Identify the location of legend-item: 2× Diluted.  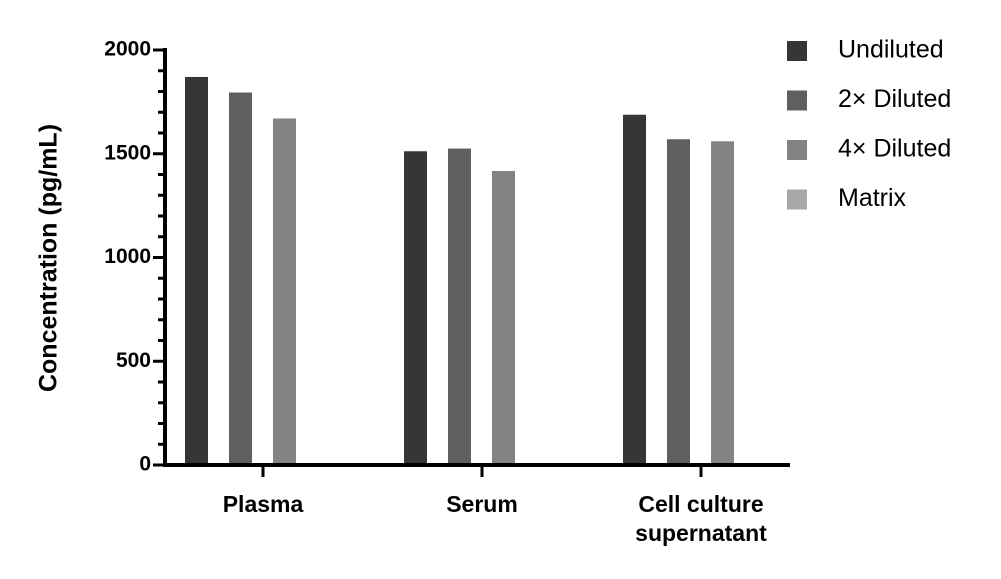
(869, 99).